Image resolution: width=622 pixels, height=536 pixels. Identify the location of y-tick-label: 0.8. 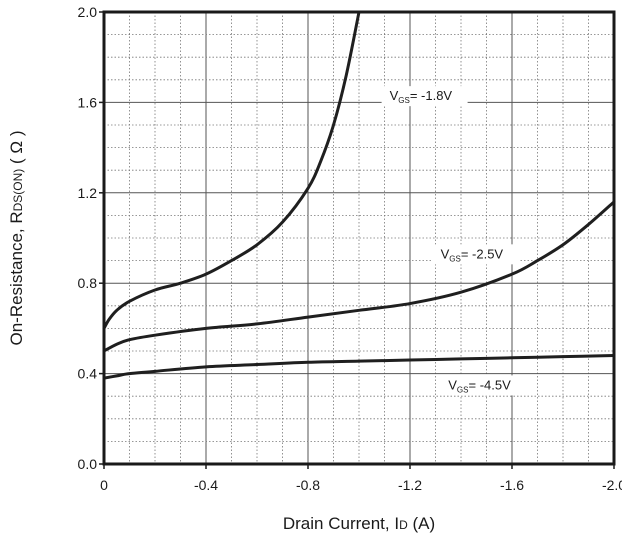
(88, 283).